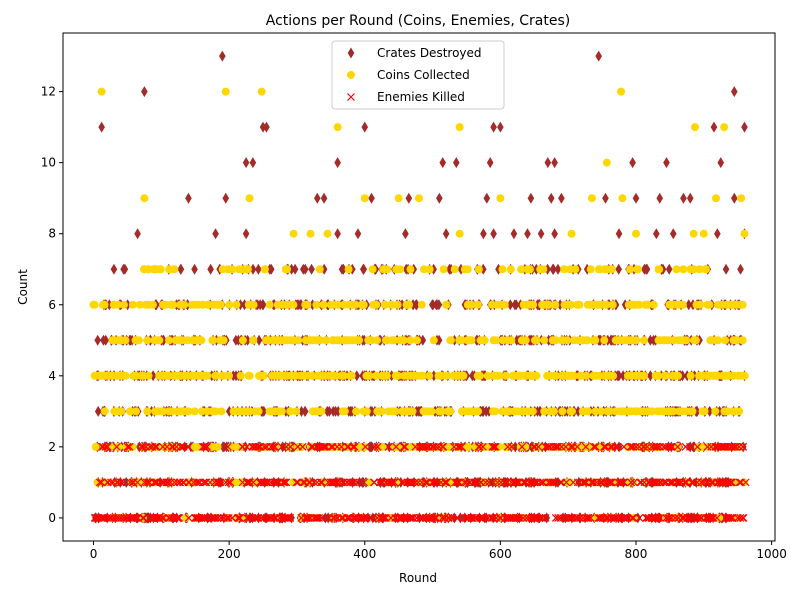 The image size is (800, 600). I want to click on legend-marker-coins-collected, so click(351, 75).